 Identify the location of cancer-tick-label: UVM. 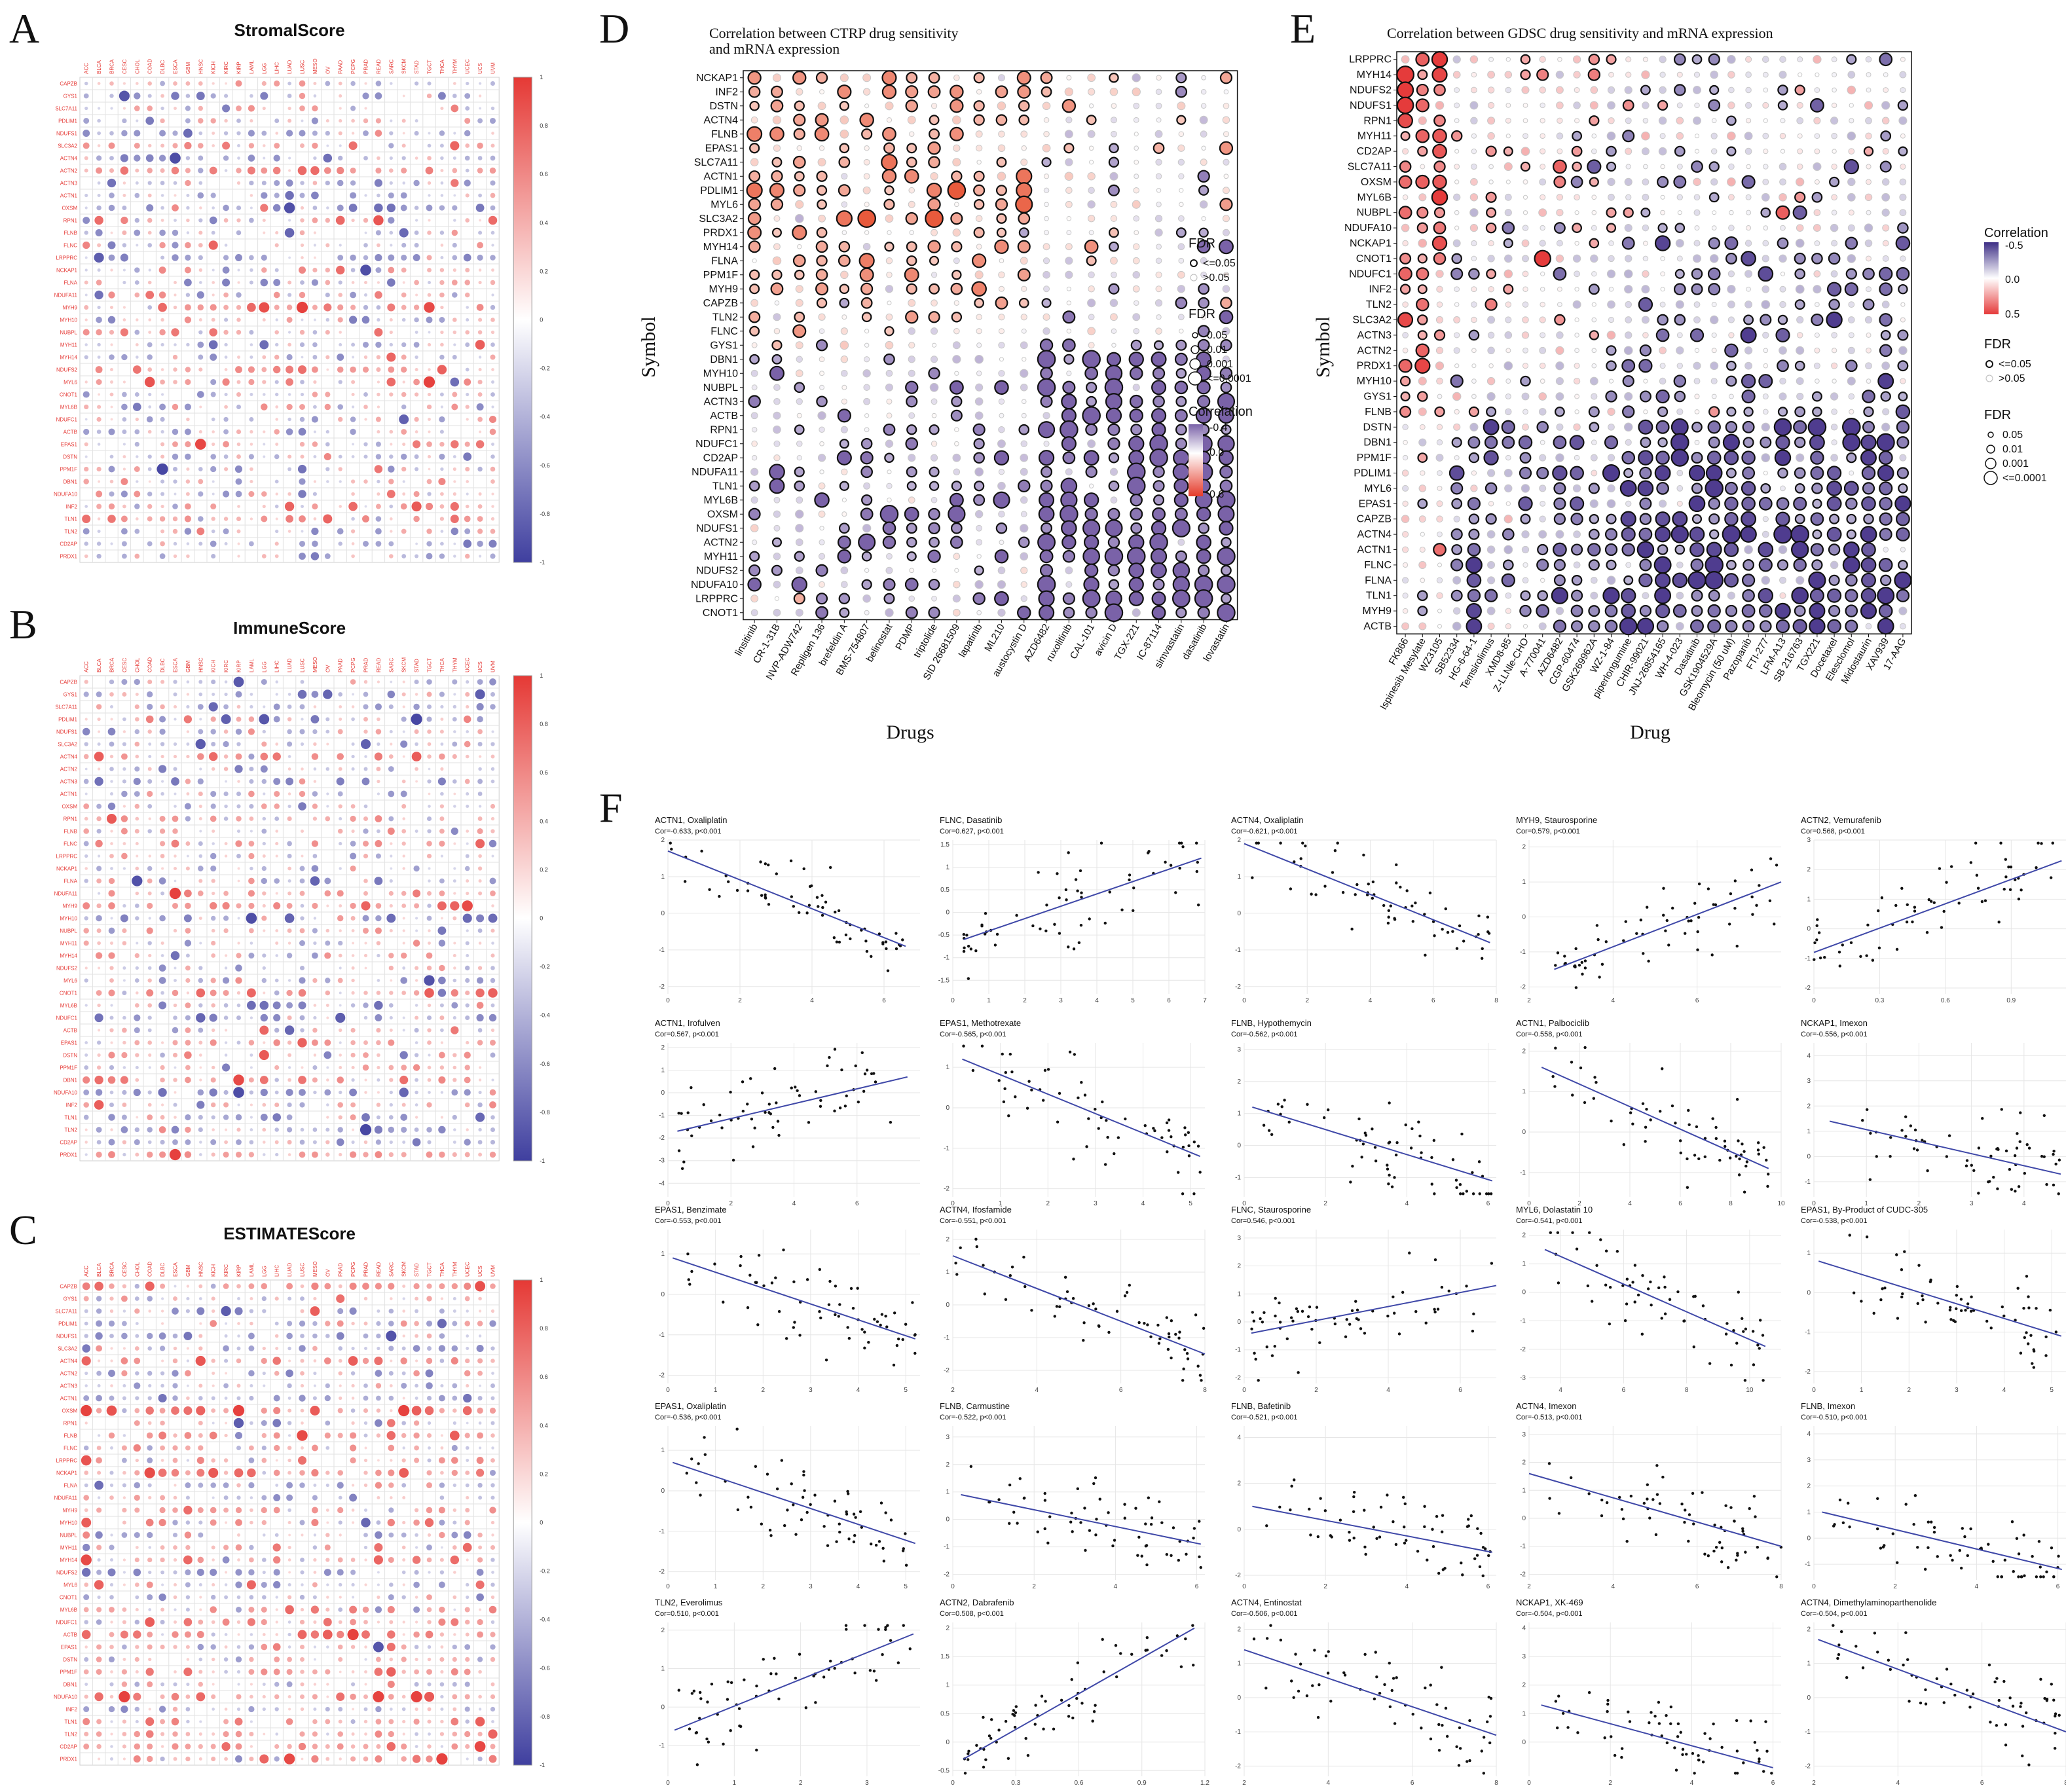
(493, 68).